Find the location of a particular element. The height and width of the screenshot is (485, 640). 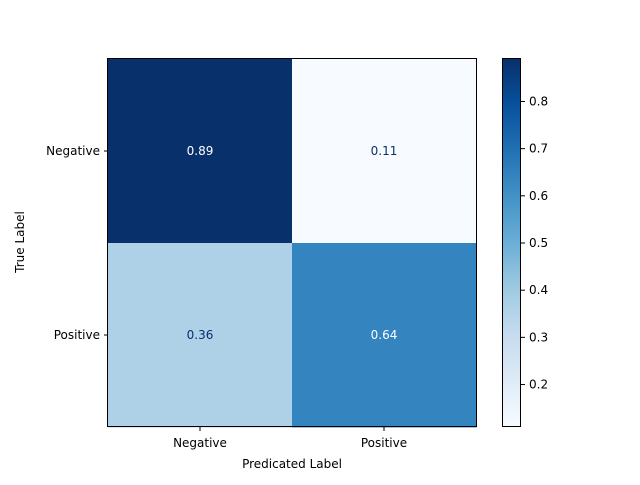

colorbar-tick-label: 0.8 is located at coordinates (538, 101).